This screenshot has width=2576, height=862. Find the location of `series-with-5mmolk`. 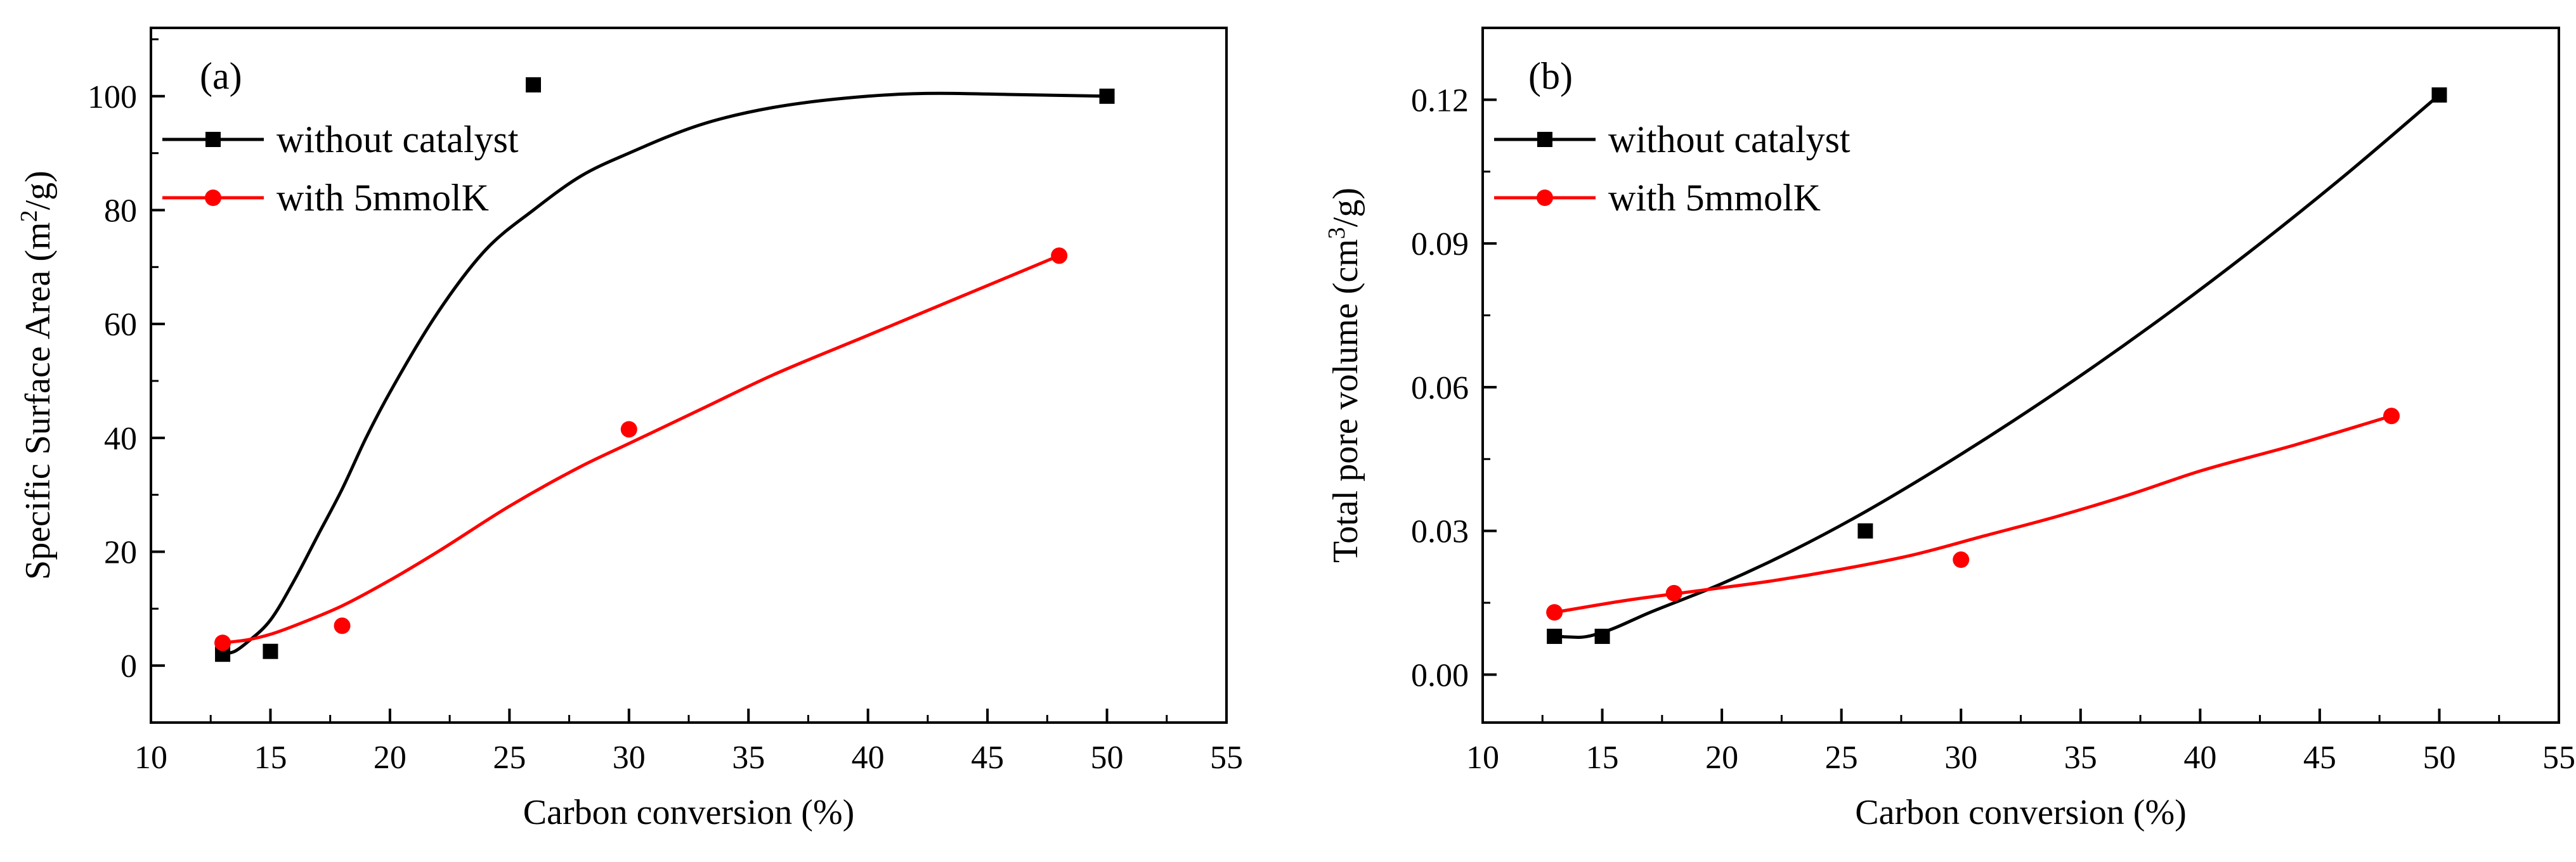

series-with-5mmolk is located at coordinates (1973, 514).